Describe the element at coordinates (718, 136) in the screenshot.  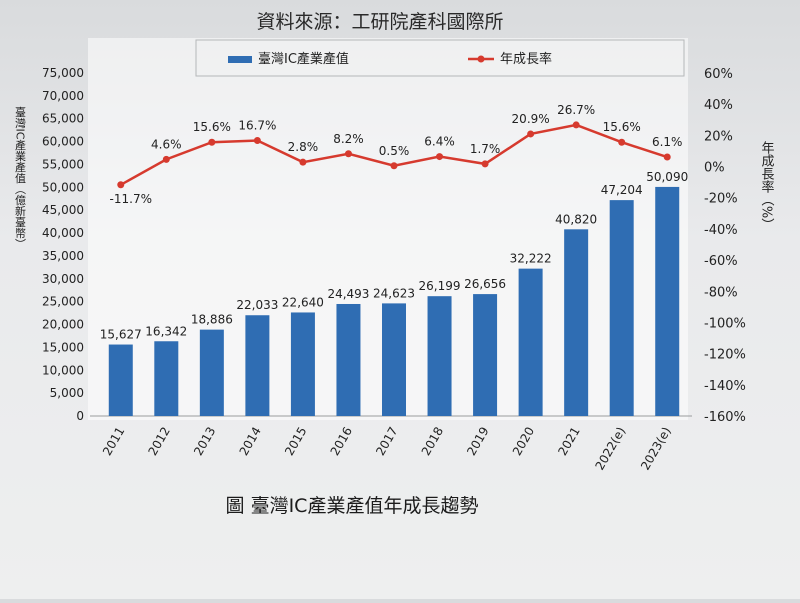
I see `y2-tick-label: 20%` at that location.